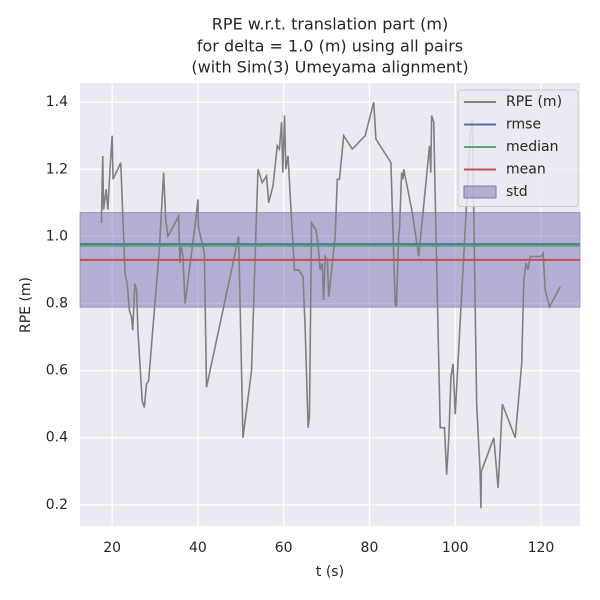 This screenshot has width=600, height=600. What do you see at coordinates (57, 102) in the screenshot?
I see `y-tick-label: 1.4` at bounding box center [57, 102].